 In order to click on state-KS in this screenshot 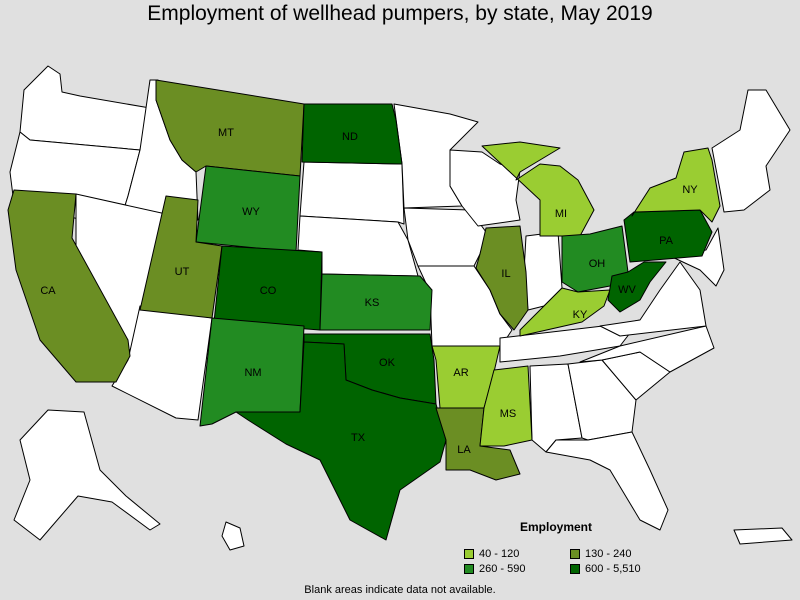, I will do `click(376, 302)`.